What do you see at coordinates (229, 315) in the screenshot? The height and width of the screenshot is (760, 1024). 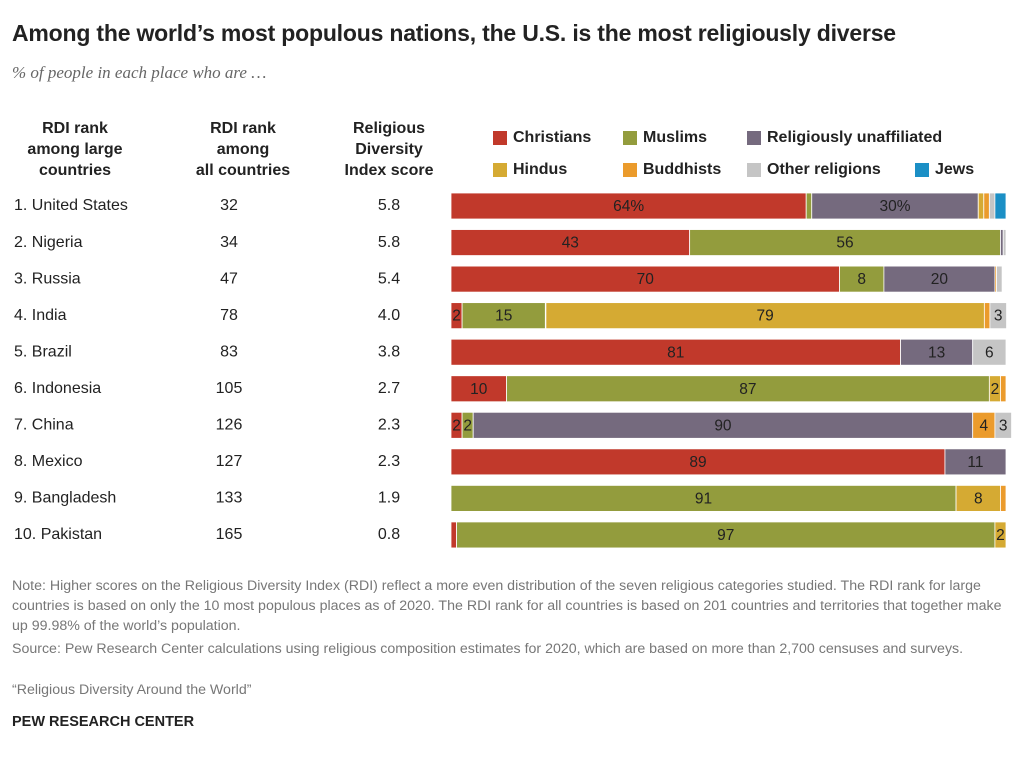 I see `rdi-rank: 78` at bounding box center [229, 315].